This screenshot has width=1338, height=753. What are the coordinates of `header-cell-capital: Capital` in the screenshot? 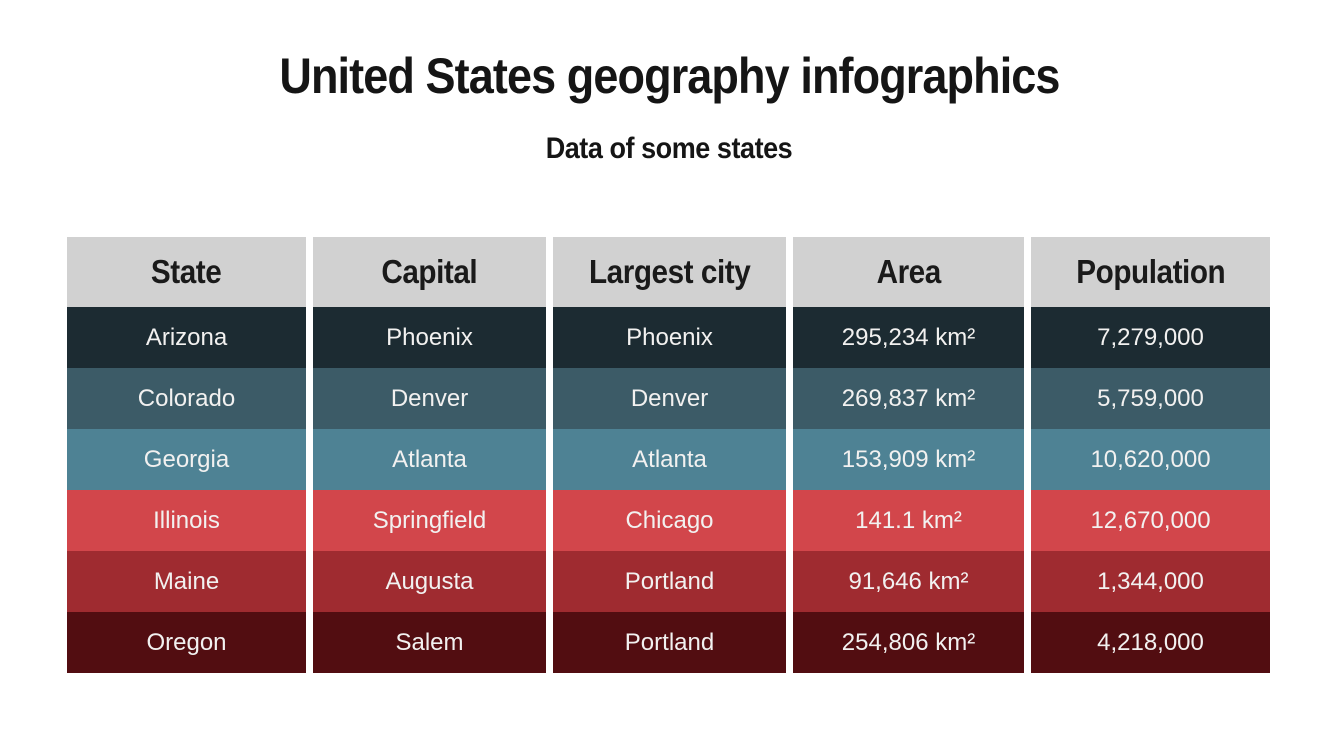 It's located at (429, 272).